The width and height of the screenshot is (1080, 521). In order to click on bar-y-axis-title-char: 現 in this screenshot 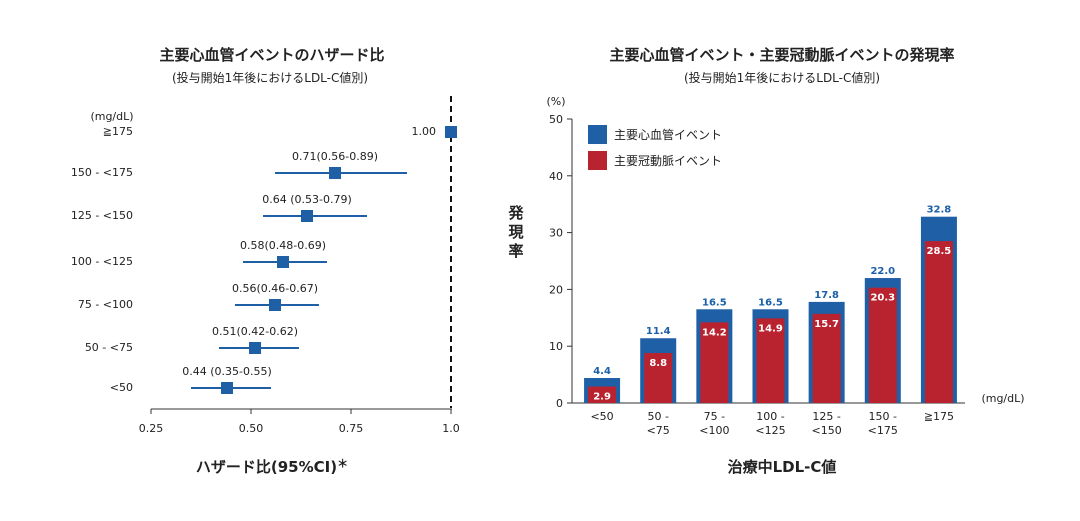, I will do `click(515, 232)`.